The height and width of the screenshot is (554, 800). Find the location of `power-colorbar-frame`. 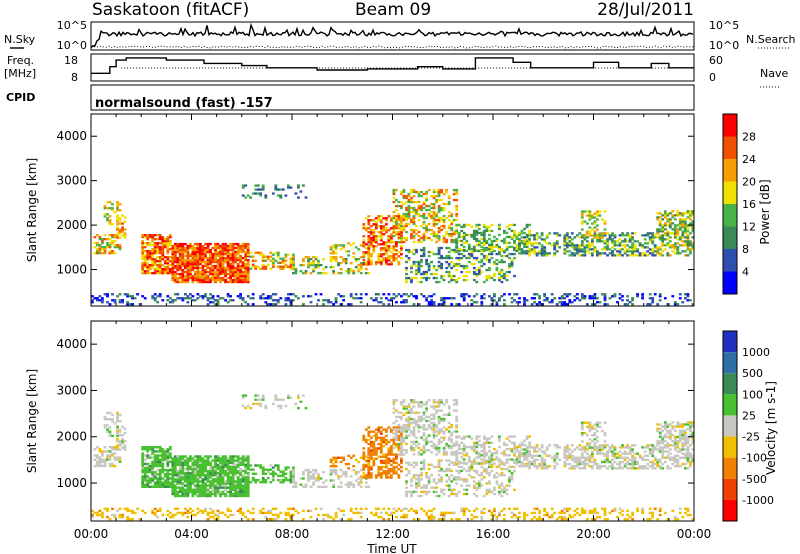

power-colorbar-frame is located at coordinates (730, 204).